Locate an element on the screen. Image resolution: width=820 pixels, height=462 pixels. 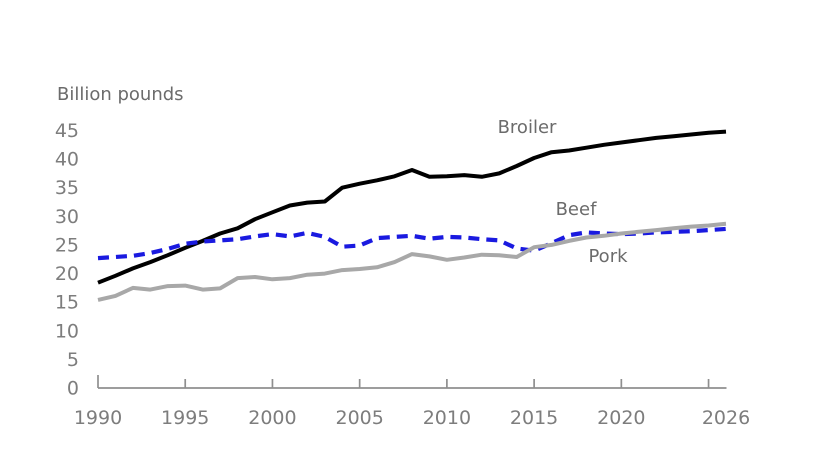
x-axis-tick-label: 2000 is located at coordinates (272, 418).